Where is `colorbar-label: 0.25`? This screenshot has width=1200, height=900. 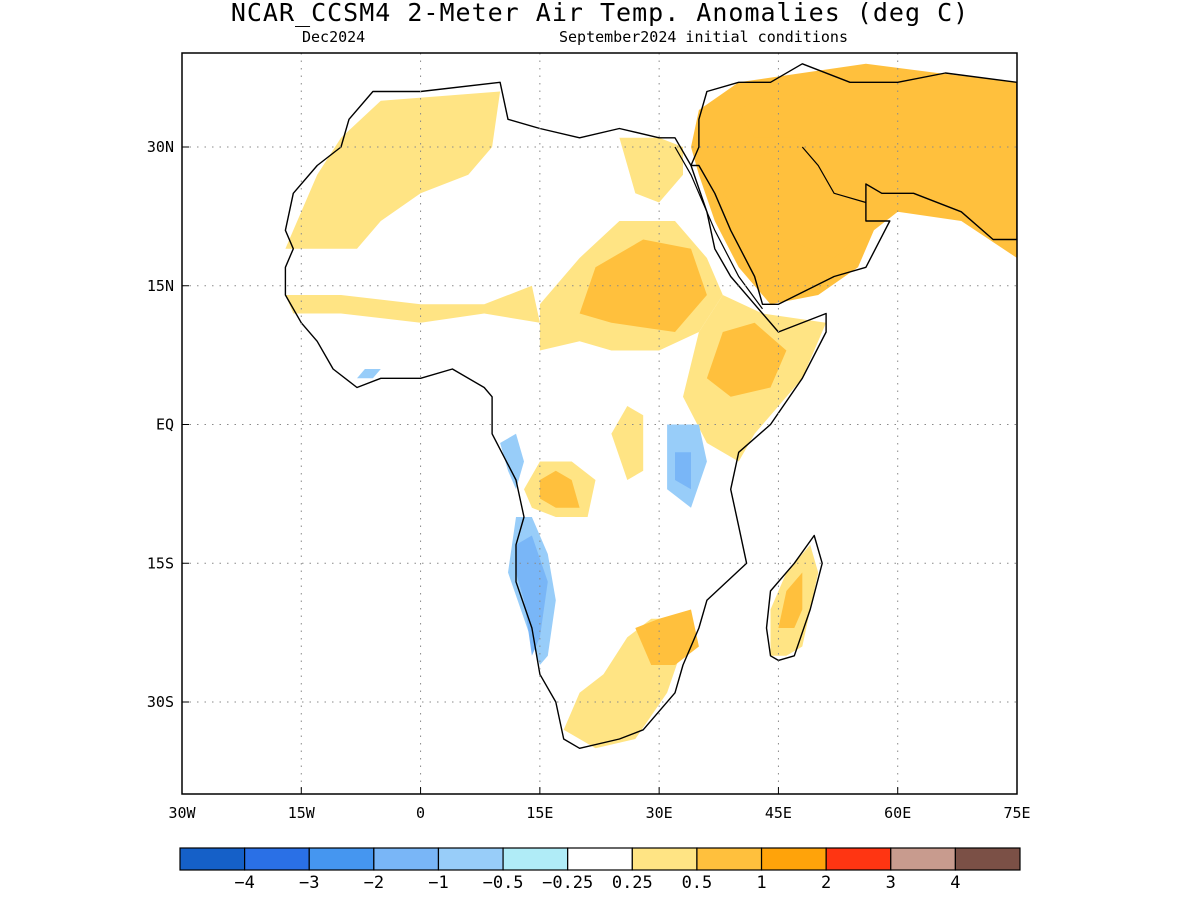 colorbar-label: 0.25 is located at coordinates (632, 883).